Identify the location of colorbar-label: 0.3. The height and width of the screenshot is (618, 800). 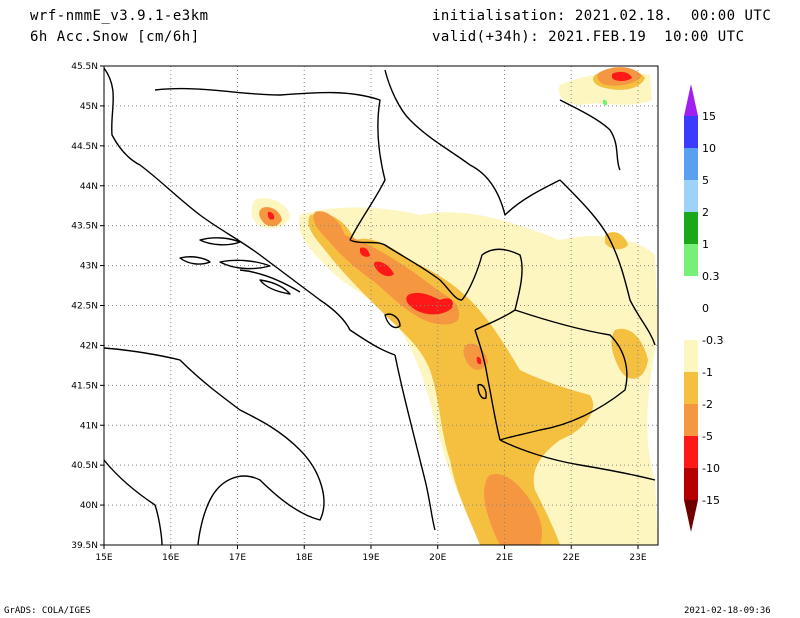
(711, 276).